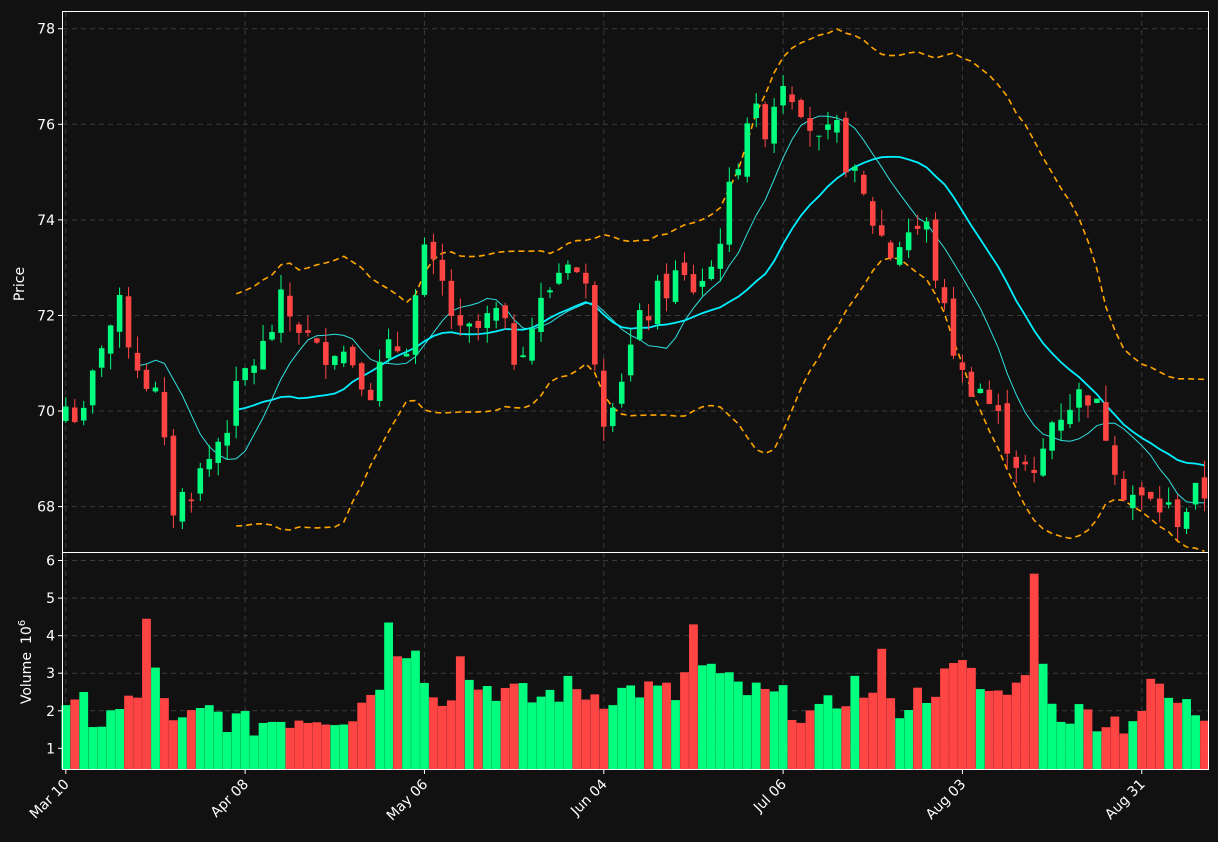 The width and height of the screenshot is (1218, 842). I want to click on price-tick-label: 72, so click(46, 316).